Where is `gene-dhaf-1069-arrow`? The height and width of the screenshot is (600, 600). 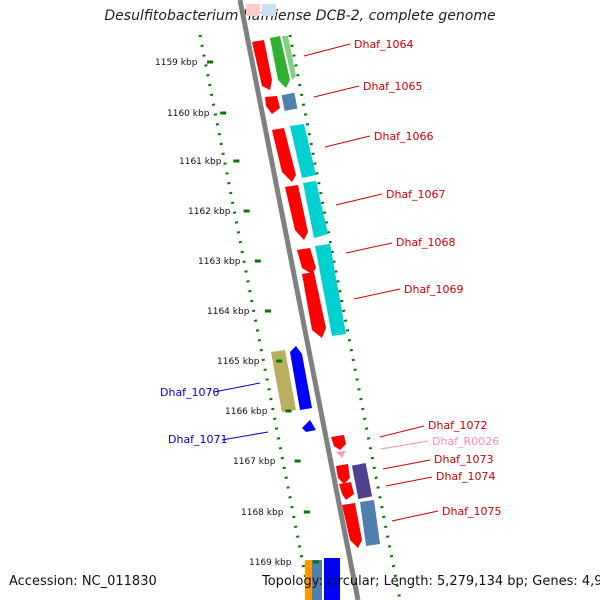 gene-dhaf-1069-arrow is located at coordinates (314, 305).